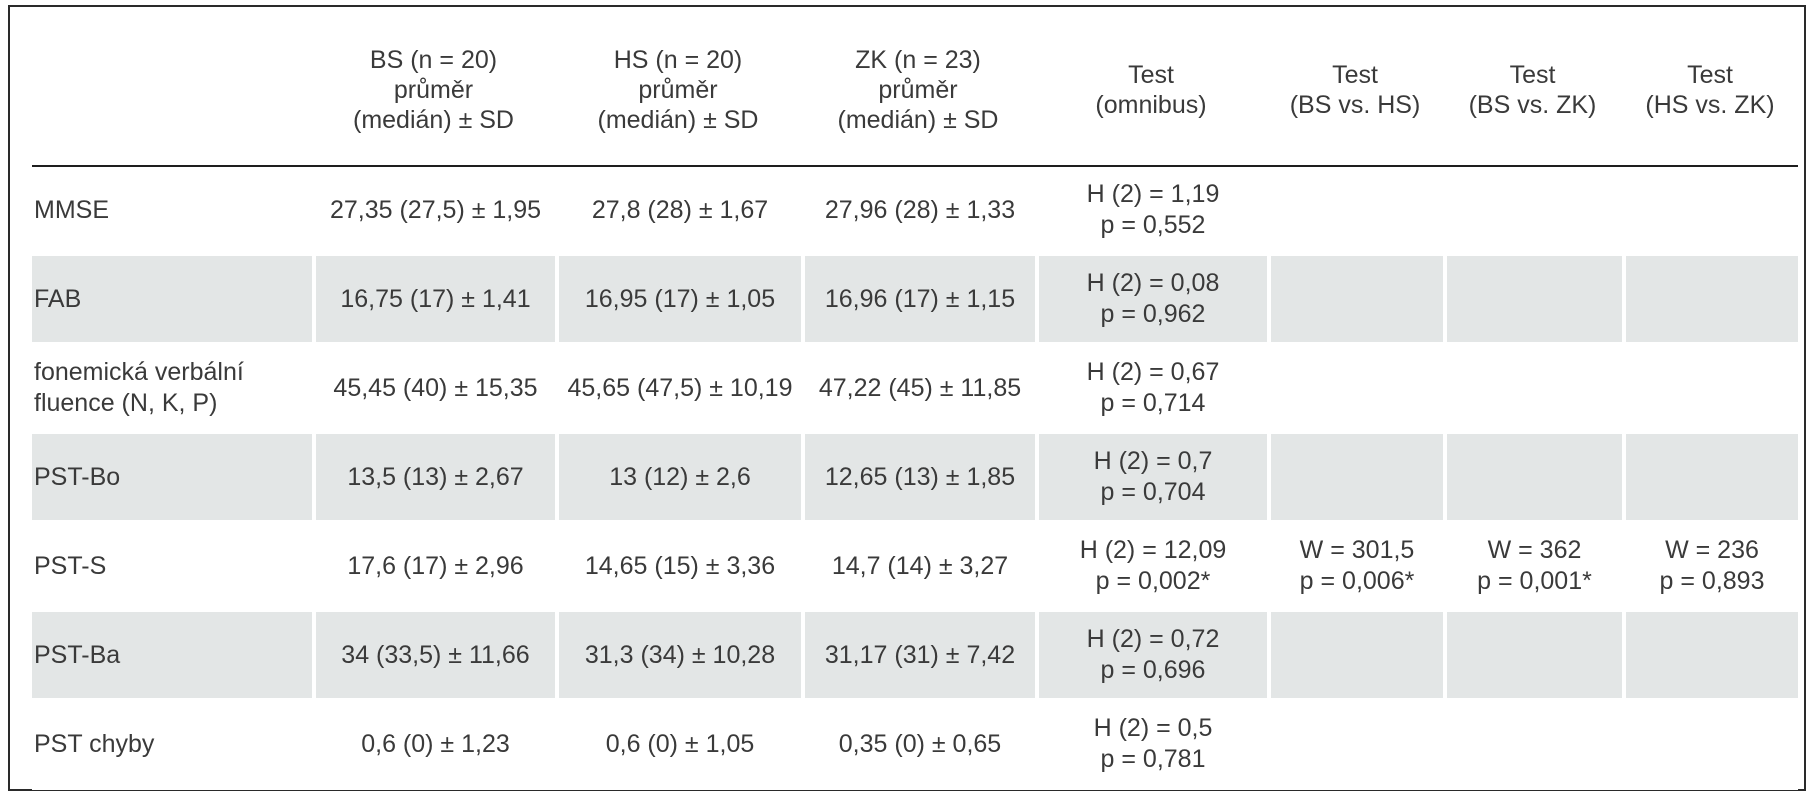  What do you see at coordinates (918, 656) in the screenshot?
I see `cell-zk: 31,17 (31) ± 7,42` at bounding box center [918, 656].